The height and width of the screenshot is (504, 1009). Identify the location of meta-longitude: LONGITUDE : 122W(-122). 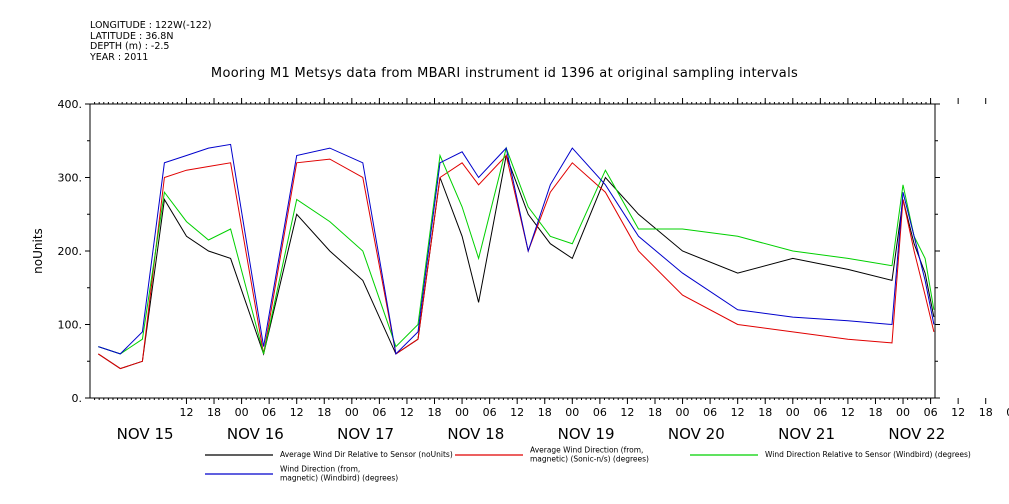
(151, 25).